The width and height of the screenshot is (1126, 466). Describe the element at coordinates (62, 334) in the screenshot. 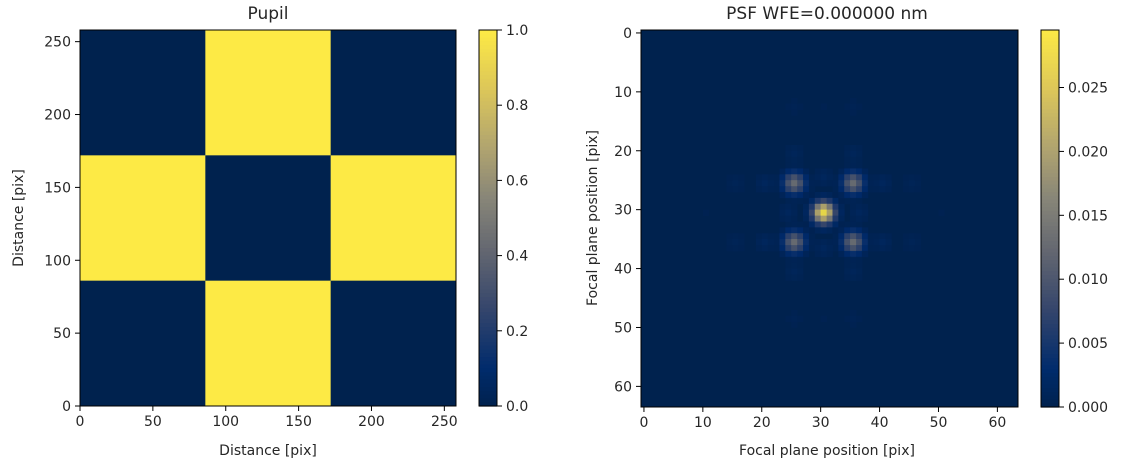

I see `pupil-y-tick-label: 50` at that location.